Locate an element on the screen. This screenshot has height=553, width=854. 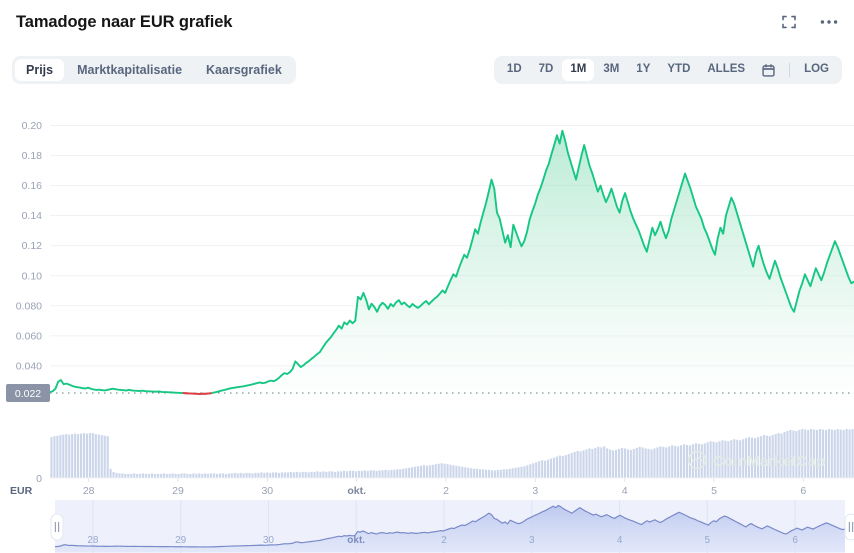
navigator-chart: 28 29 30 okt. 2 3 4 5 6 is located at coordinates (427, 526).